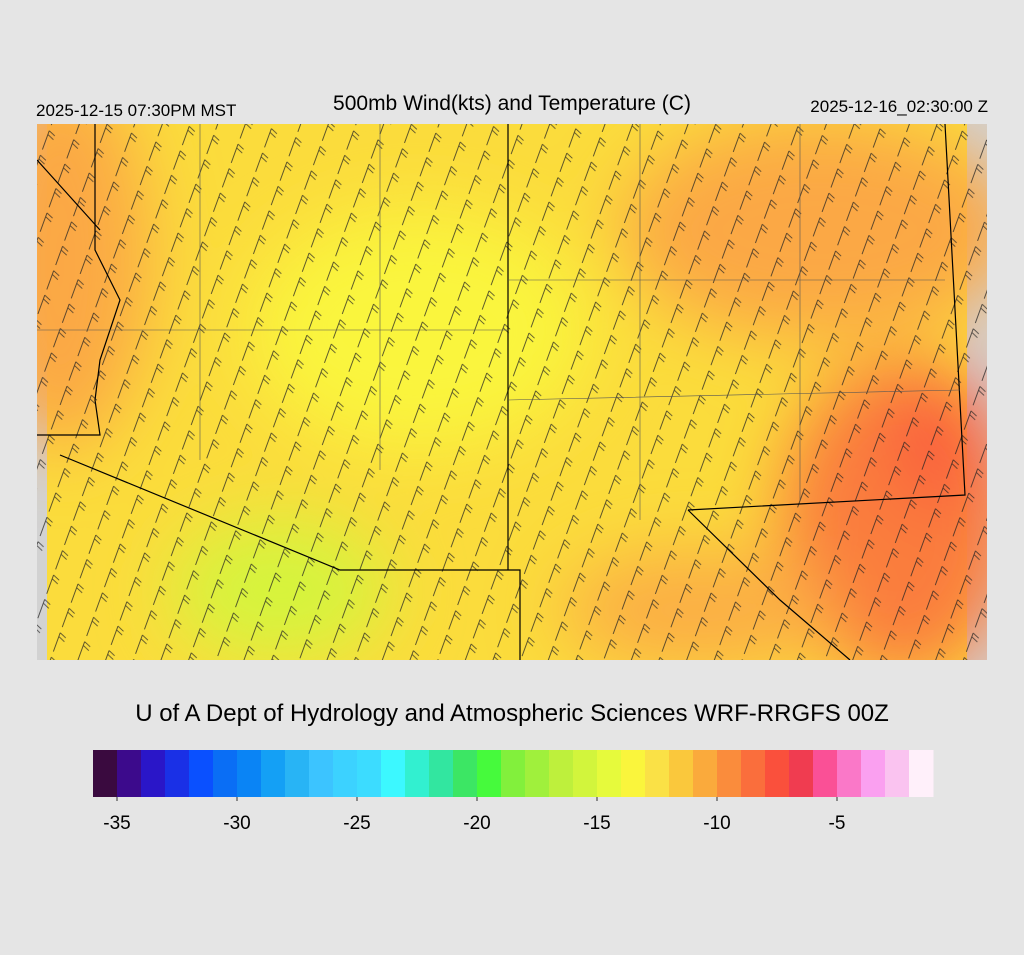  What do you see at coordinates (356, 823) in the screenshot?
I see `colorbar-tick-label: -25` at bounding box center [356, 823].